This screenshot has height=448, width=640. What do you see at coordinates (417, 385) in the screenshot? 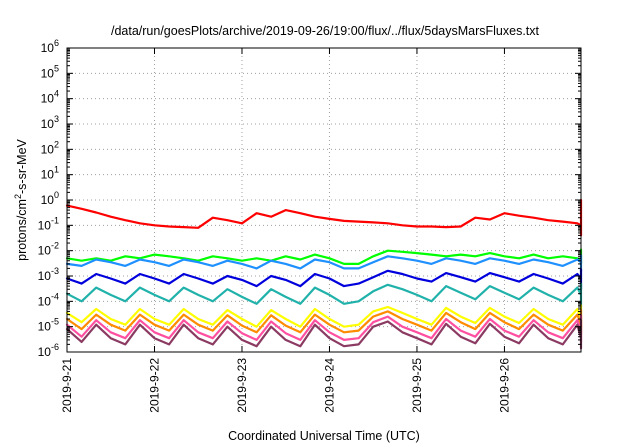
I see `x-tick-label: 2019-9-25` at bounding box center [417, 385].